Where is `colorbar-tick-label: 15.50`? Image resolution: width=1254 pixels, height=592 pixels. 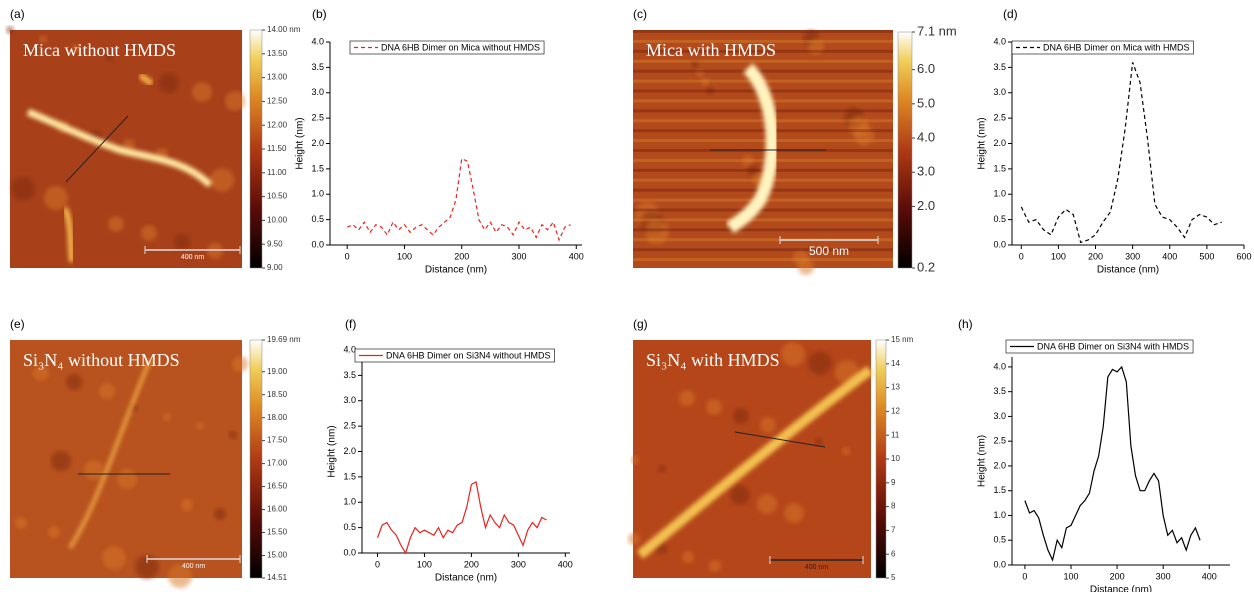
colorbar-tick-label: 15.50 is located at coordinates (277, 532).